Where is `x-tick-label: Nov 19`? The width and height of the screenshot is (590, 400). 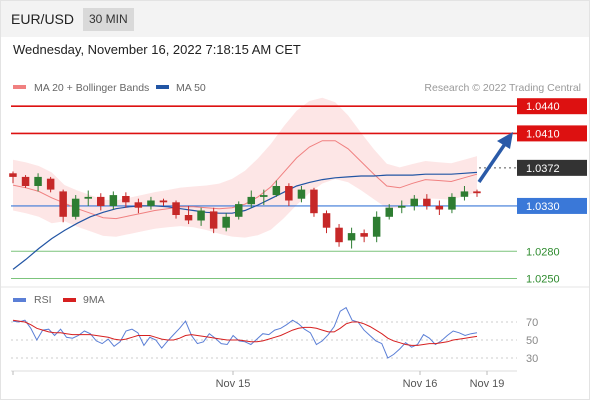
x-tick-label: Nov 19 is located at coordinates (487, 384).